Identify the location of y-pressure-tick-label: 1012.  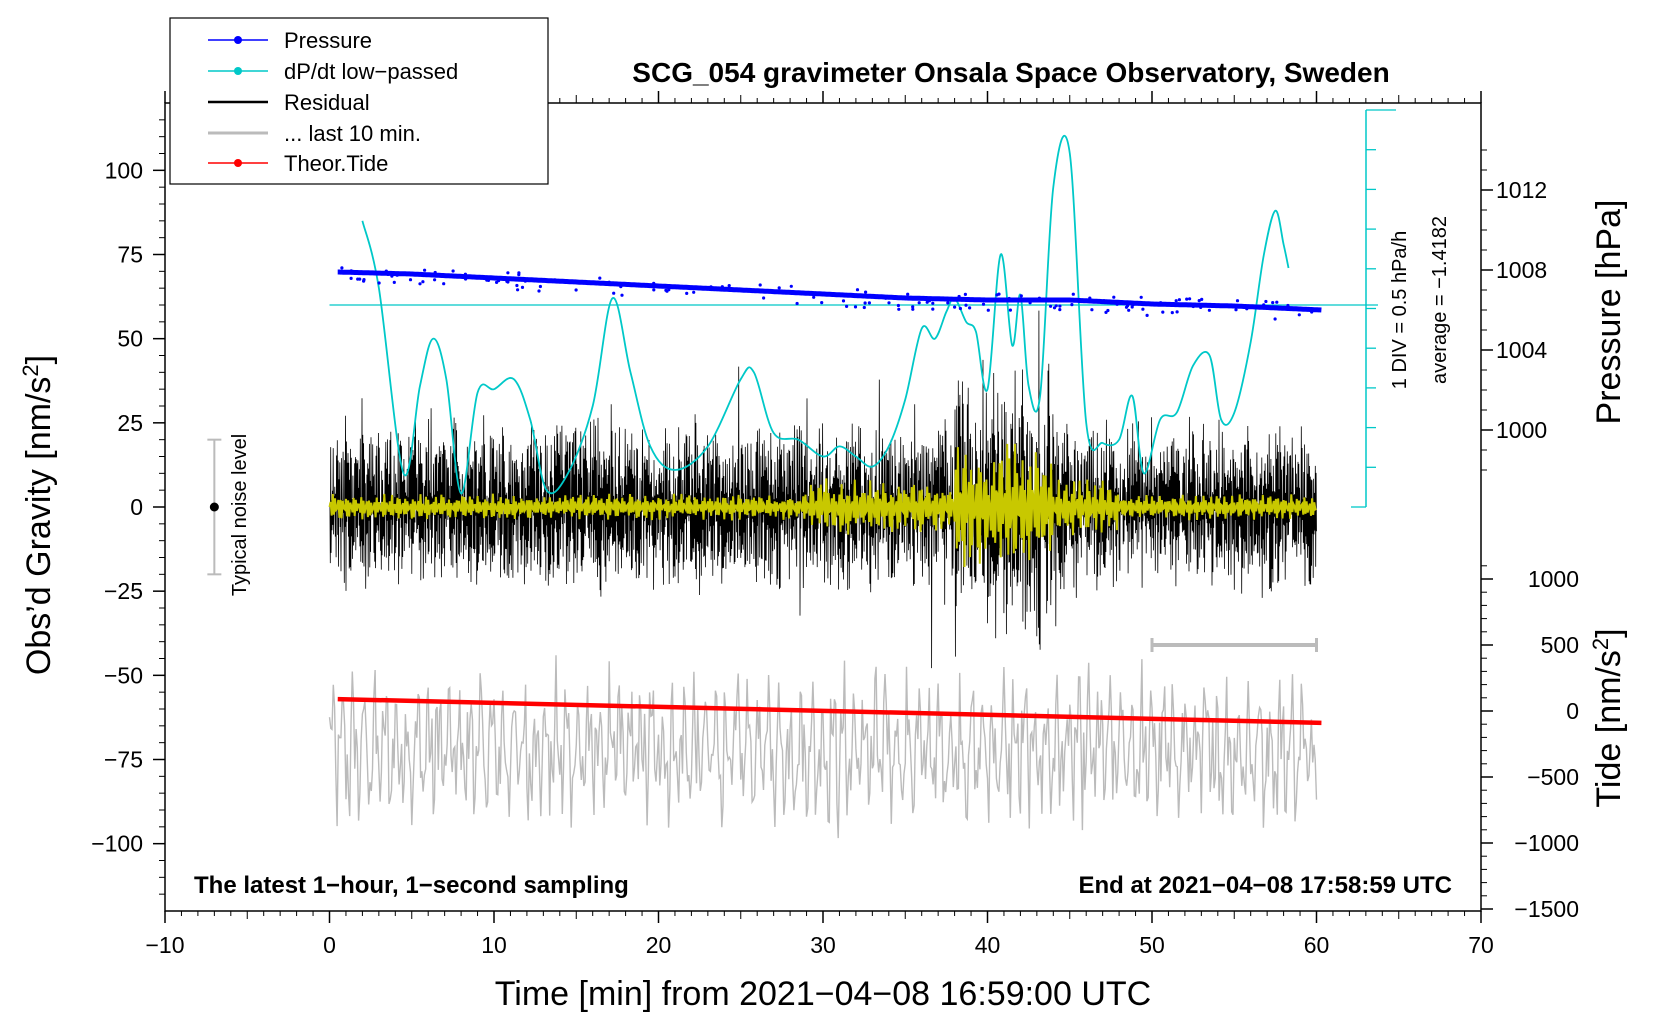
(1521, 190).